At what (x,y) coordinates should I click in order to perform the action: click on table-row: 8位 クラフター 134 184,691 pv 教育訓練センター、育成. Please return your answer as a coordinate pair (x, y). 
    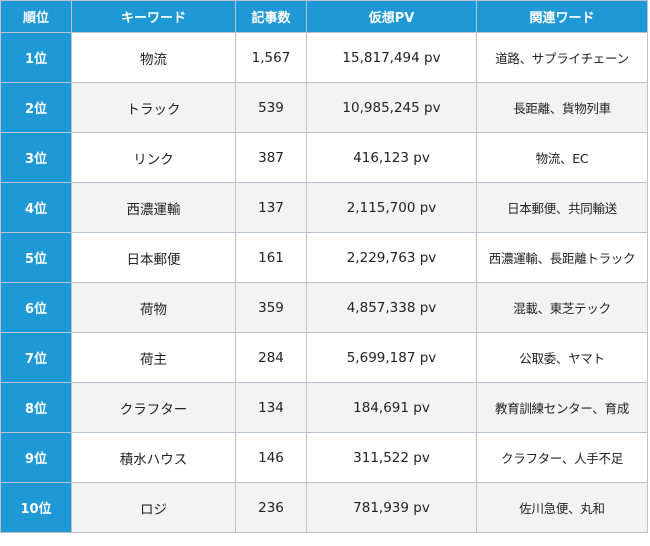
    Looking at the image, I should click on (324, 407).